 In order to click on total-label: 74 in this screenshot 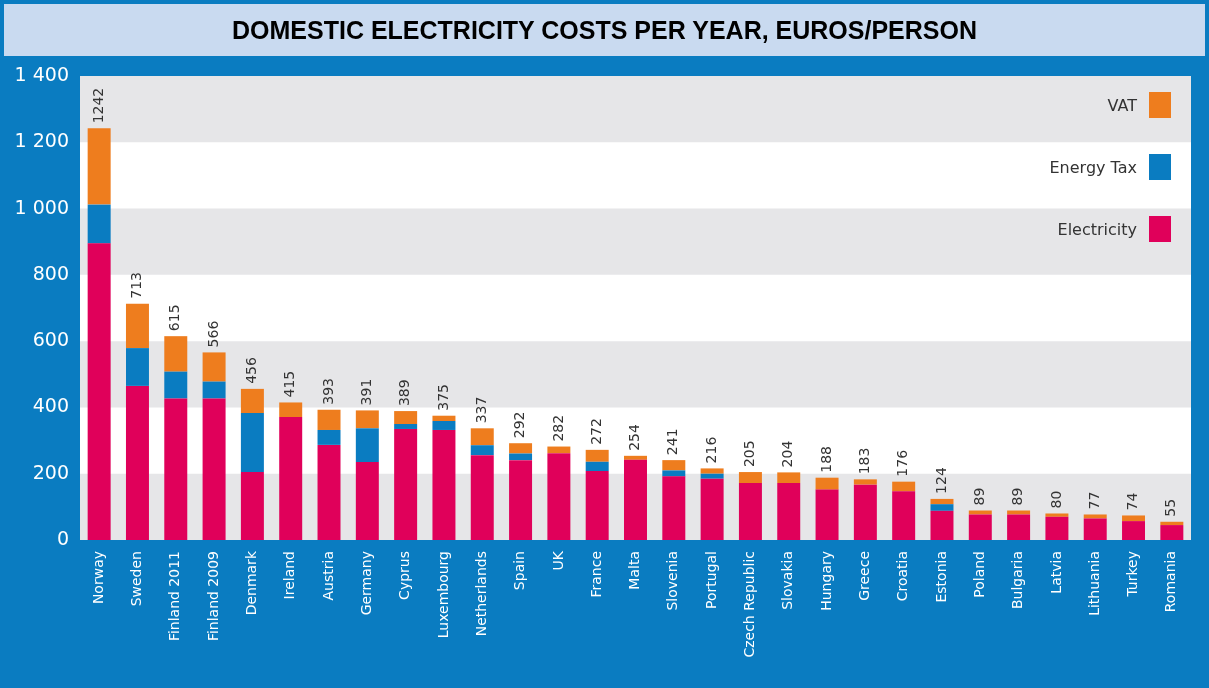, I will do `click(1132, 501)`.